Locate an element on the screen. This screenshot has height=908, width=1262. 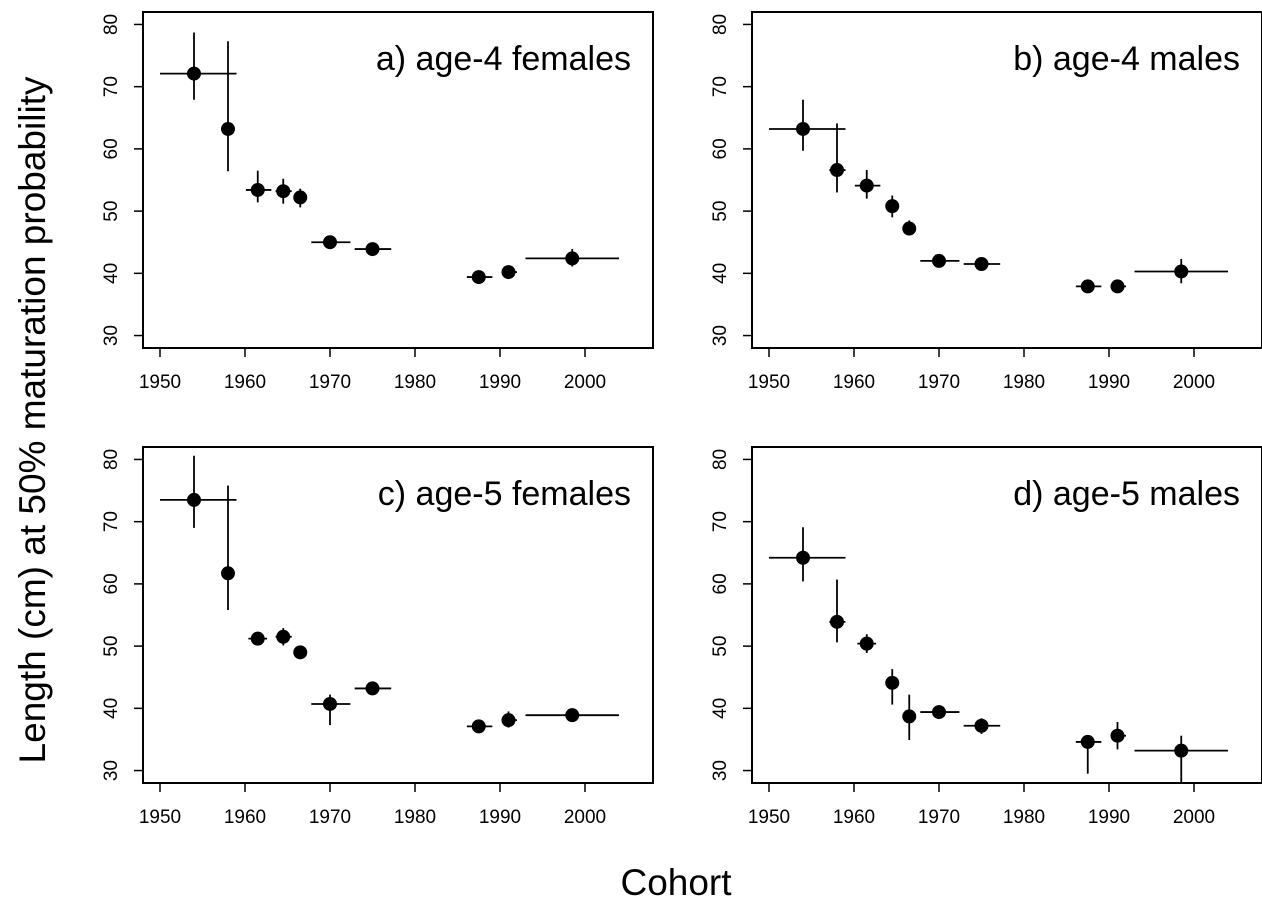
panel-title: a) age-4 females is located at coordinates (503, 59).